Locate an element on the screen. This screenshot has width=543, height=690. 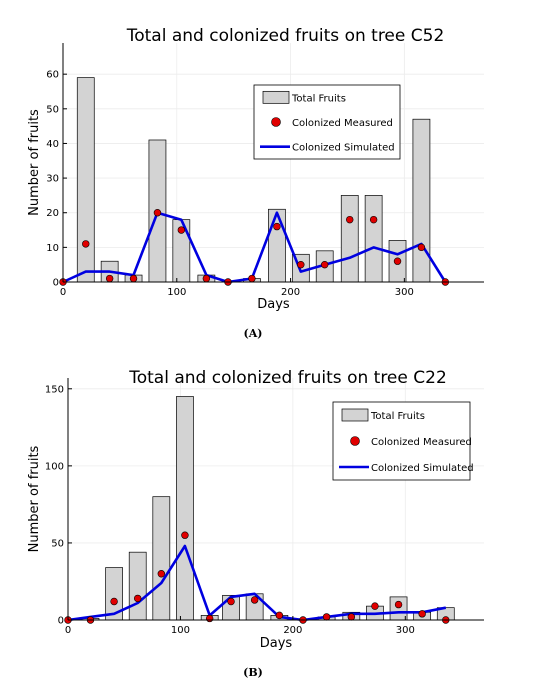
series-line-colonized-simulated is located at coordinates (257, 583).